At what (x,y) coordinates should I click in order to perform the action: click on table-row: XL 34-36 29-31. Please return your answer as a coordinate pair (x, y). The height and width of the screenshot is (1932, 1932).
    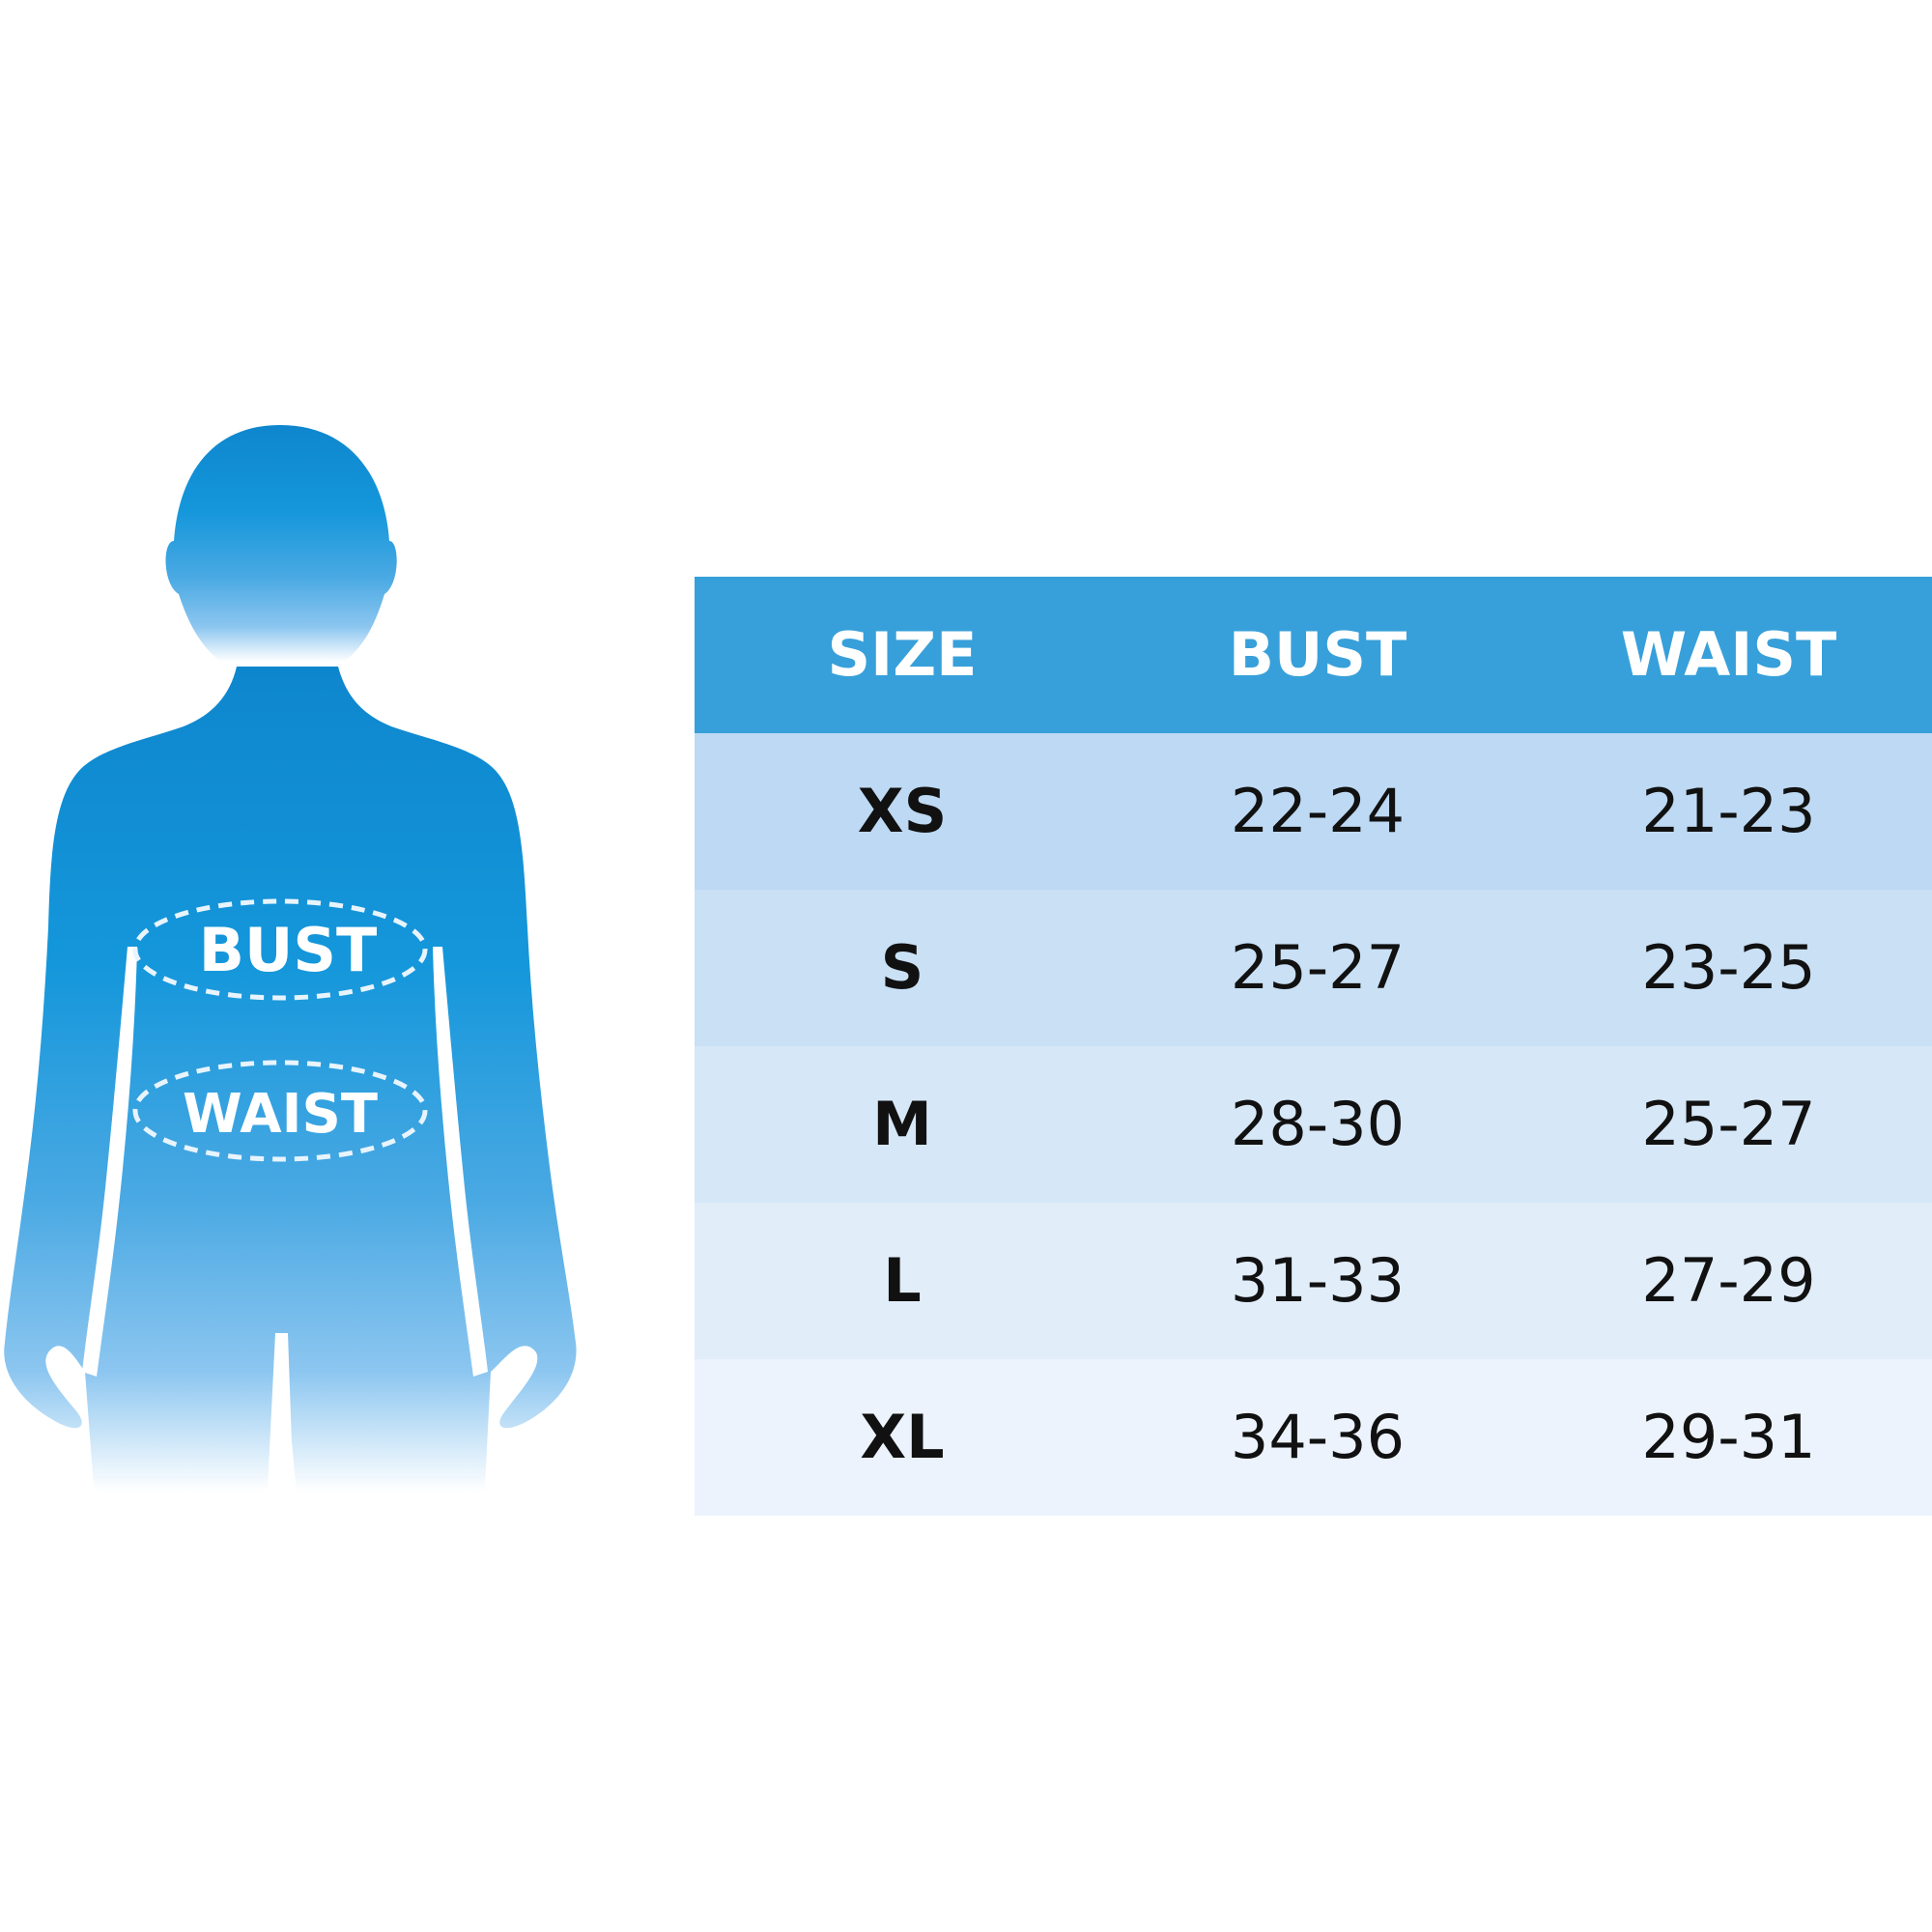
    Looking at the image, I should click on (1313, 1437).